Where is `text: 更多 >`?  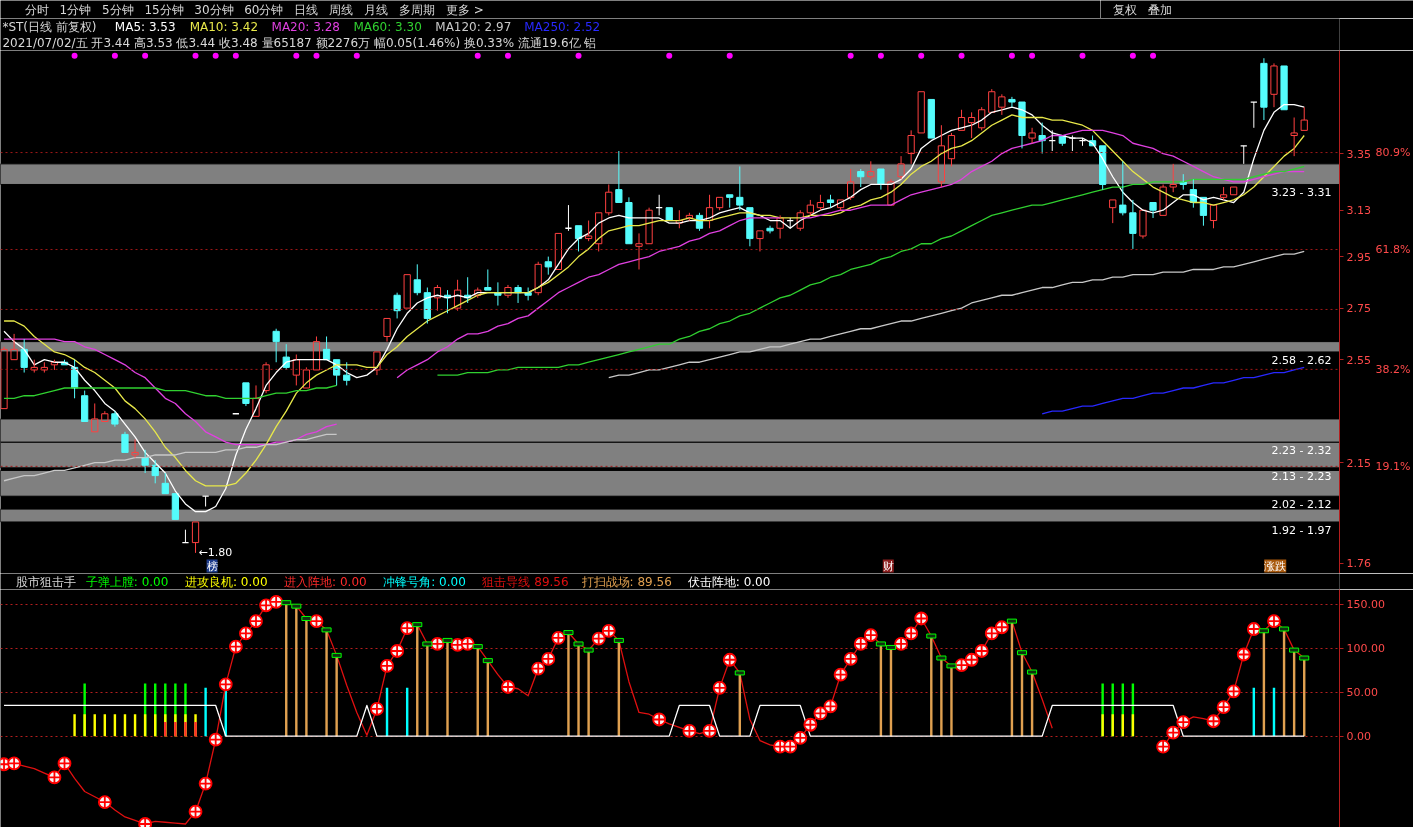 text: 更多 > is located at coordinates (465, 9).